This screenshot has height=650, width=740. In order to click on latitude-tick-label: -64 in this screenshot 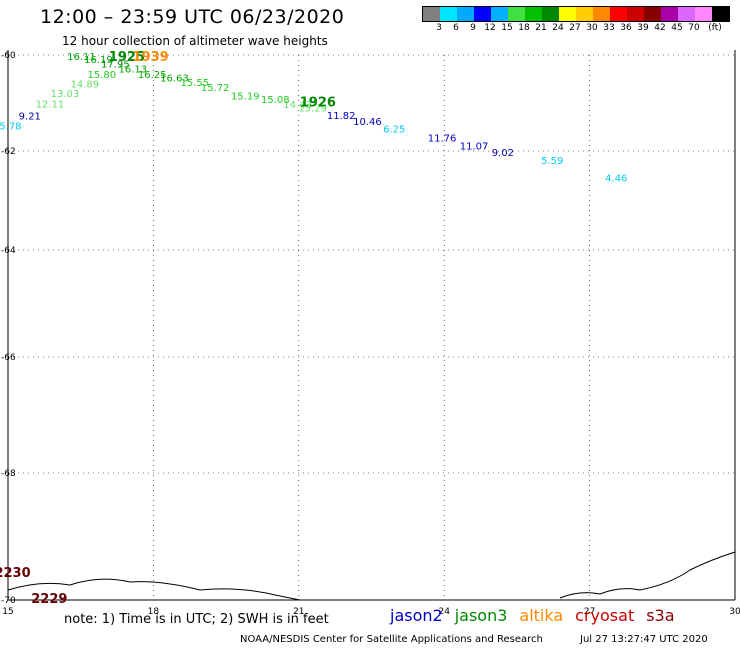, I will do `click(8, 251)`.